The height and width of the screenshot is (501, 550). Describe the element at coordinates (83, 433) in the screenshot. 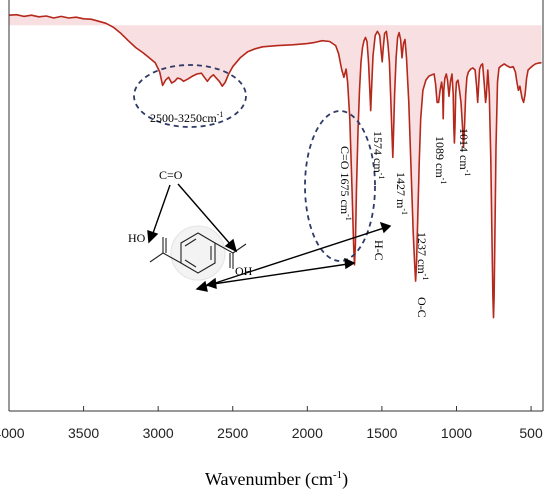

I see `x-tick-label-3500: 3500` at that location.